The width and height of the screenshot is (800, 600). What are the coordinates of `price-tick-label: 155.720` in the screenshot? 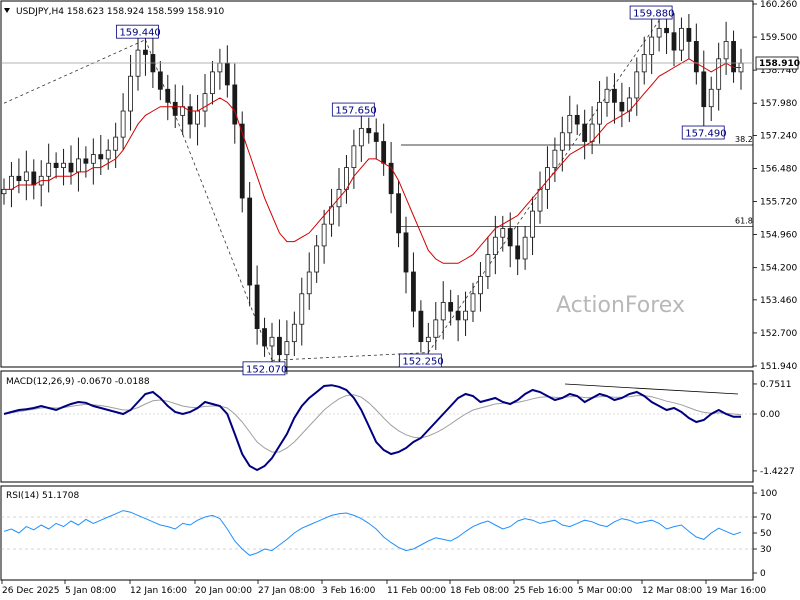 It's located at (778, 203).